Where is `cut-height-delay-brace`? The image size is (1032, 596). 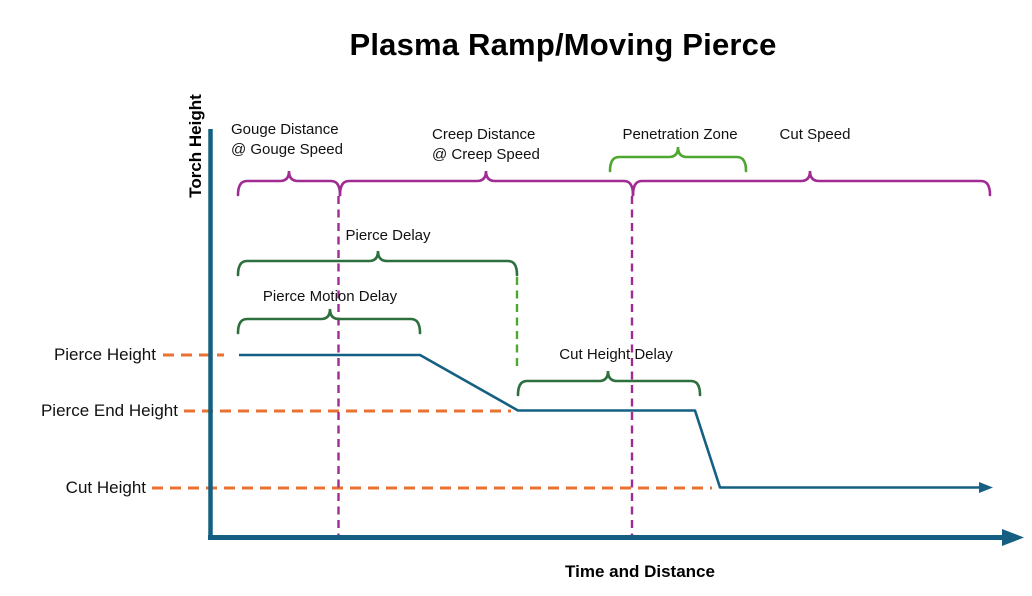 cut-height-delay-brace is located at coordinates (609, 383).